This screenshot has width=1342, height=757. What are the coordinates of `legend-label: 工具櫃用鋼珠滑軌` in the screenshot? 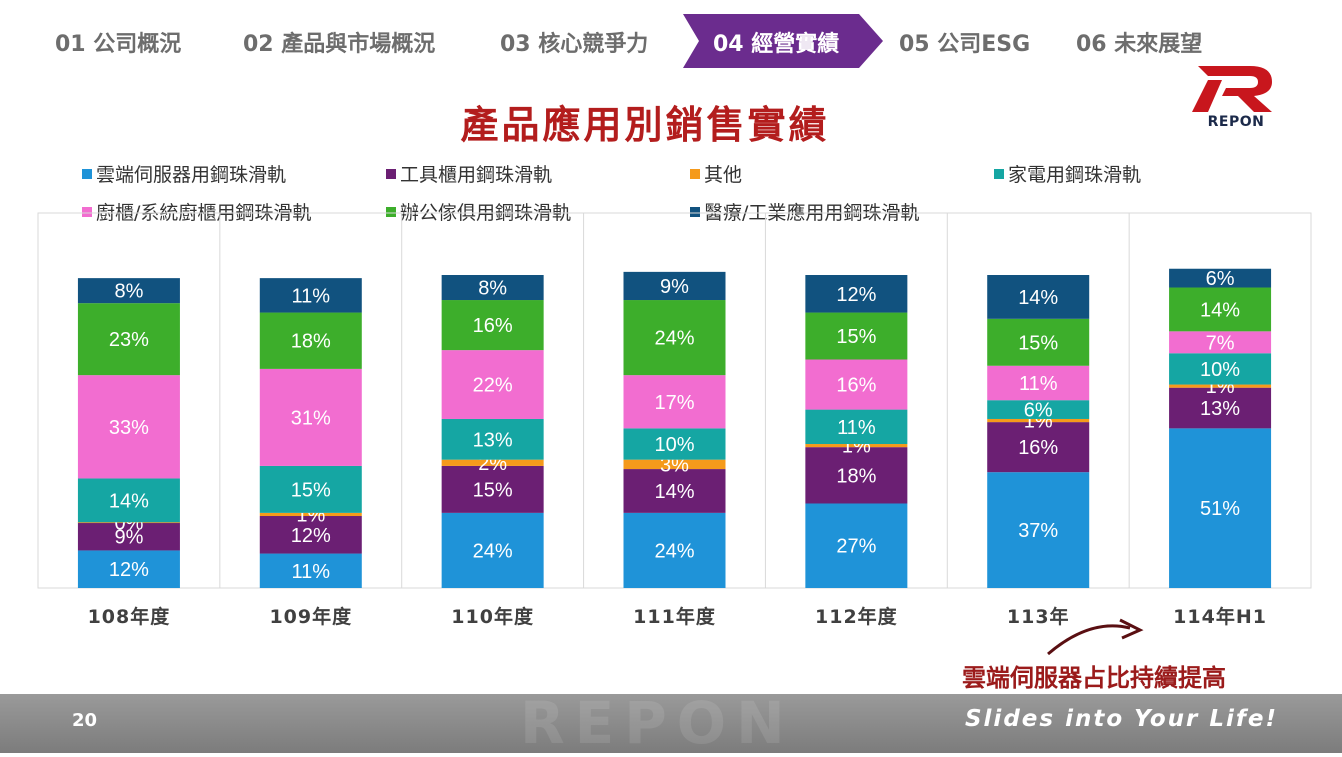 It's located at (476, 175).